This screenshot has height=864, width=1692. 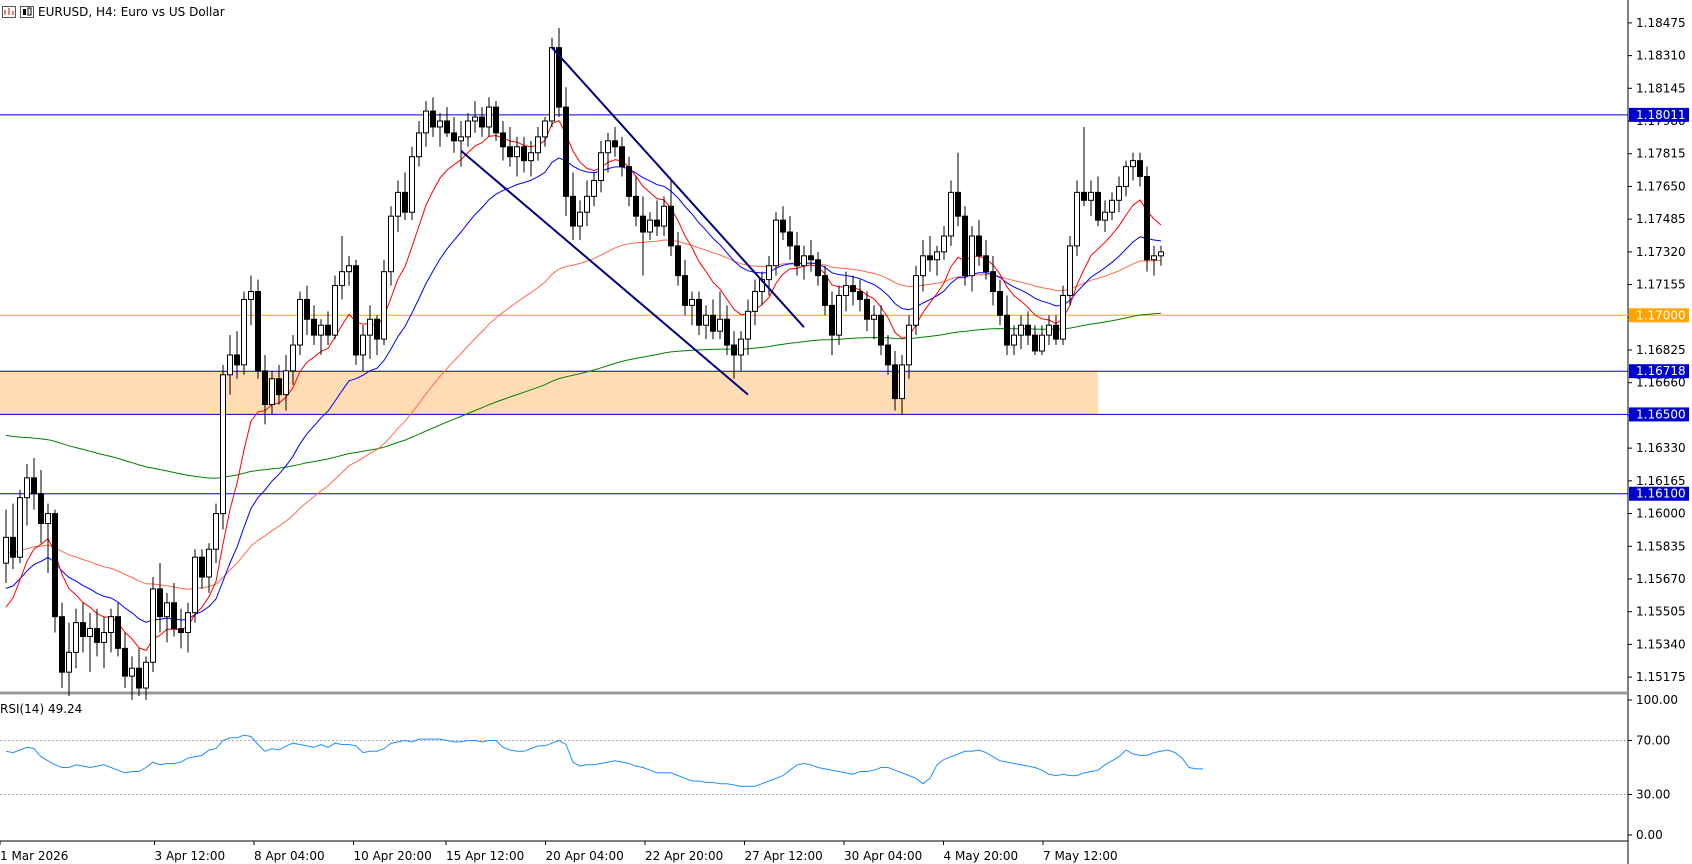 I want to click on chart-header: EURUSD, H4: Euro vs US Dollar, so click(x=115, y=12).